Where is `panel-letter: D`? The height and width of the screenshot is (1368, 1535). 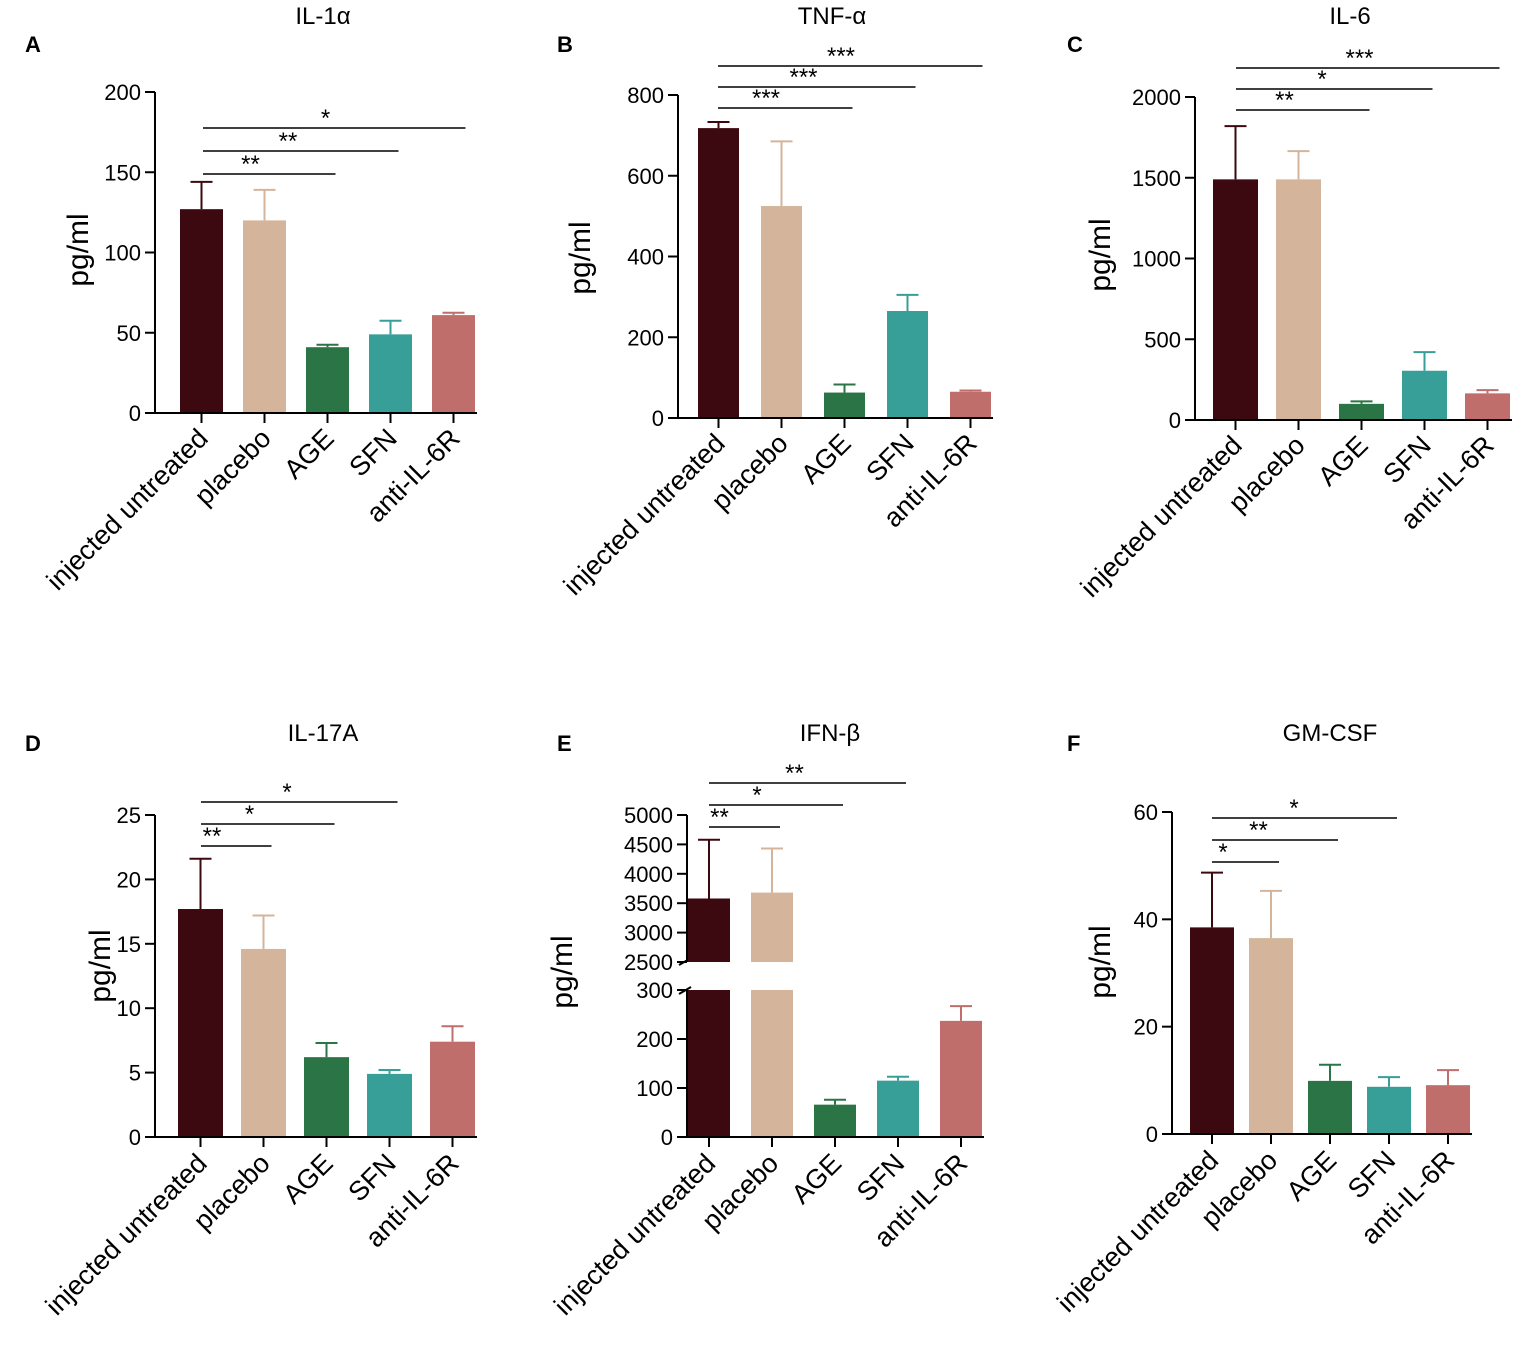
panel-letter: D is located at coordinates (33, 743).